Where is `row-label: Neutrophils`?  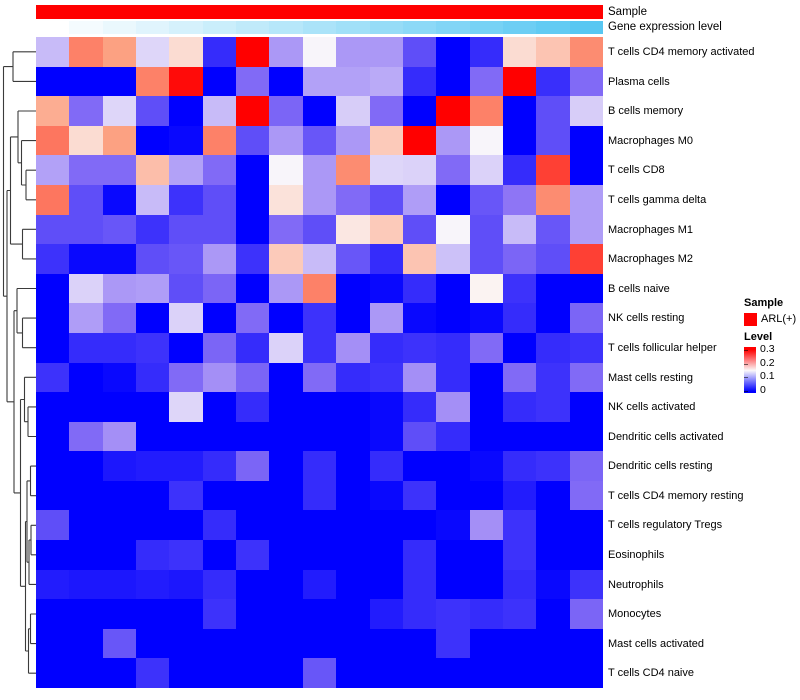
row-label: Neutrophils is located at coordinates (636, 584).